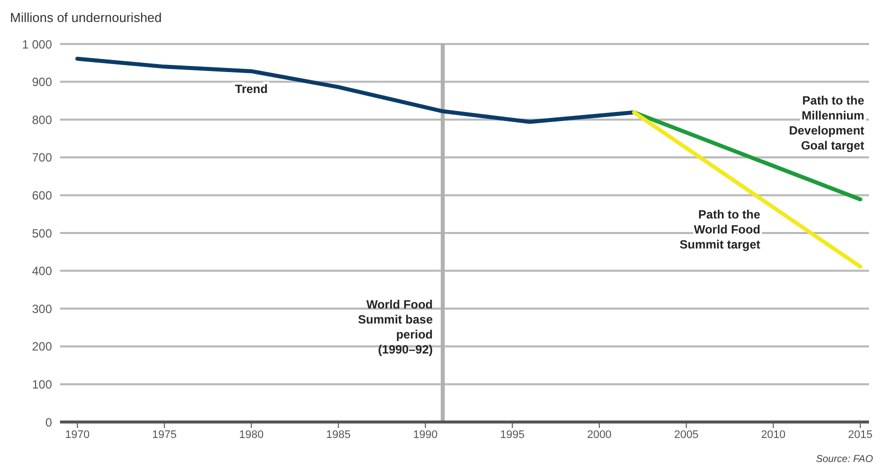  Describe the element at coordinates (251, 89) in the screenshot. I see `series-label: Trend` at that location.